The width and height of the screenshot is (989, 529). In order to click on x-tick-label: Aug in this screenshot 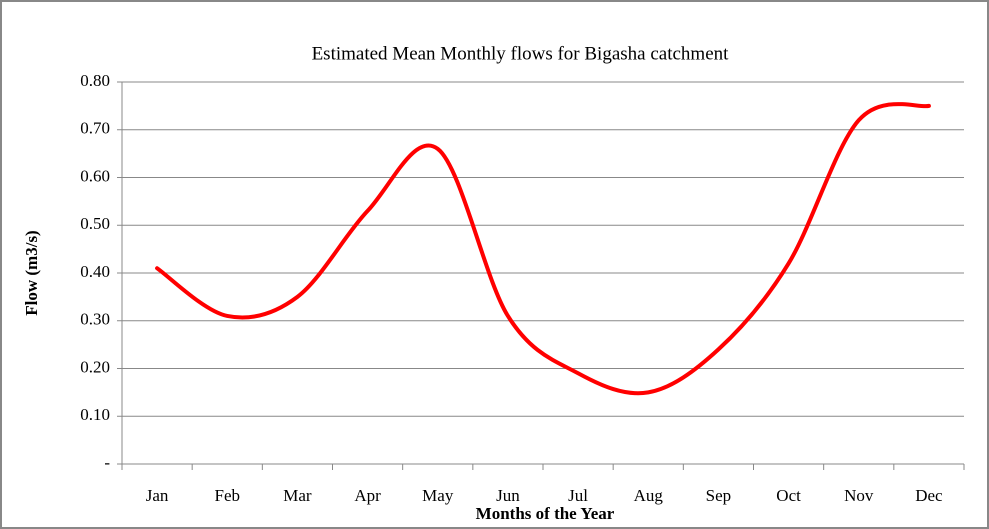, I will do `click(649, 495)`.